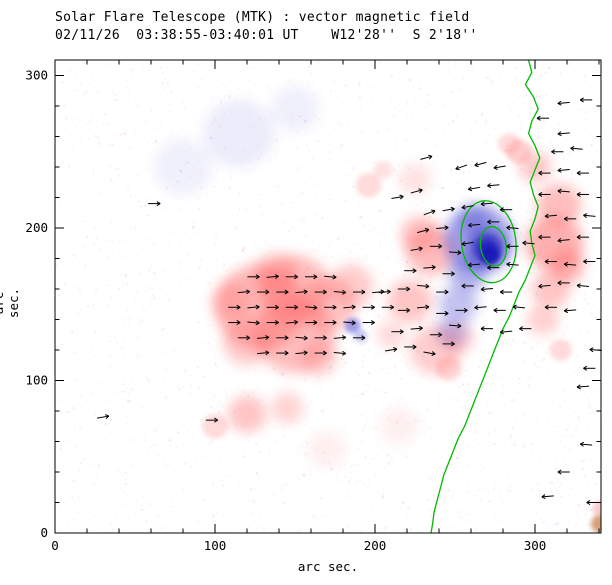  What do you see at coordinates (485, 296) in the screenshot?
I see `neutral-line-contour` at bounding box center [485, 296].